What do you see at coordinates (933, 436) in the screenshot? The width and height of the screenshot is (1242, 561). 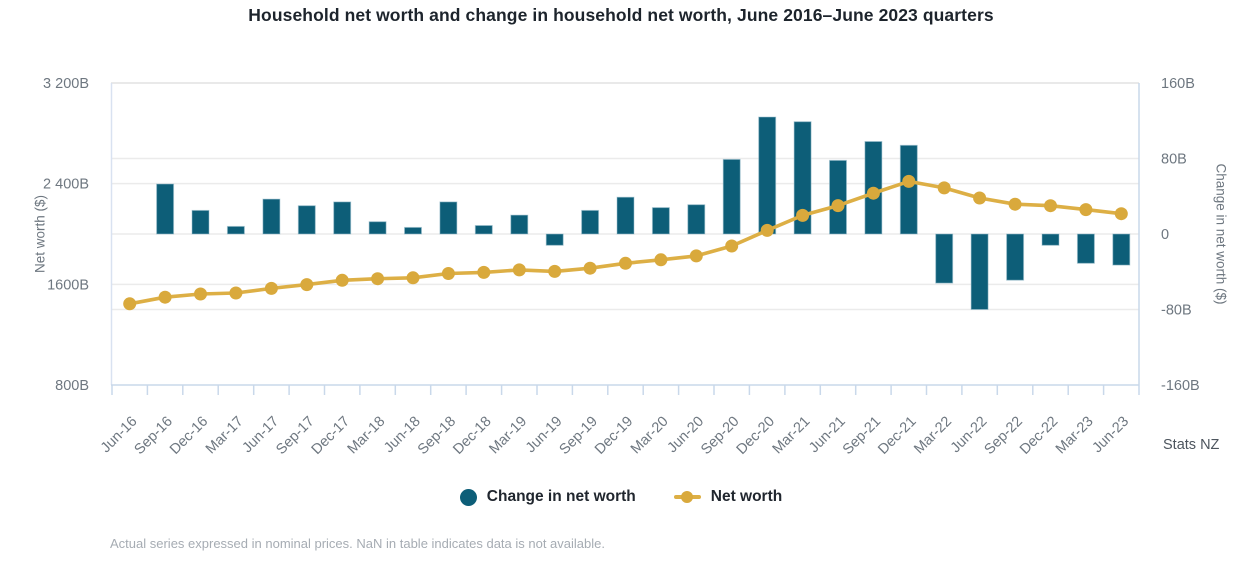 I see `x-tick-label: Mar-22` at bounding box center [933, 436].